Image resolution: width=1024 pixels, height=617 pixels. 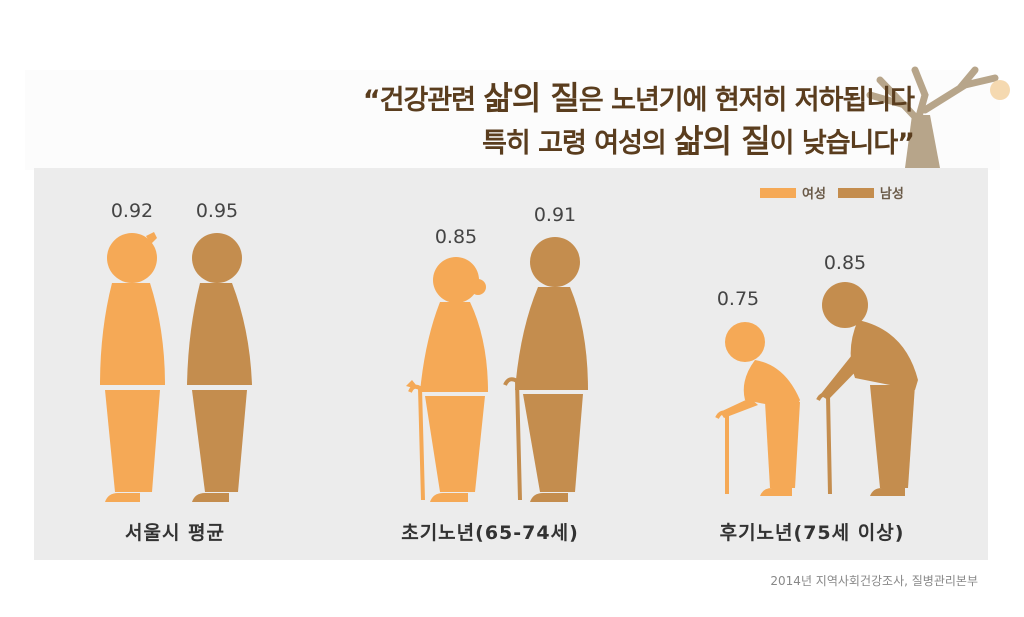 I want to click on figure-female-early, so click(x=447, y=379).